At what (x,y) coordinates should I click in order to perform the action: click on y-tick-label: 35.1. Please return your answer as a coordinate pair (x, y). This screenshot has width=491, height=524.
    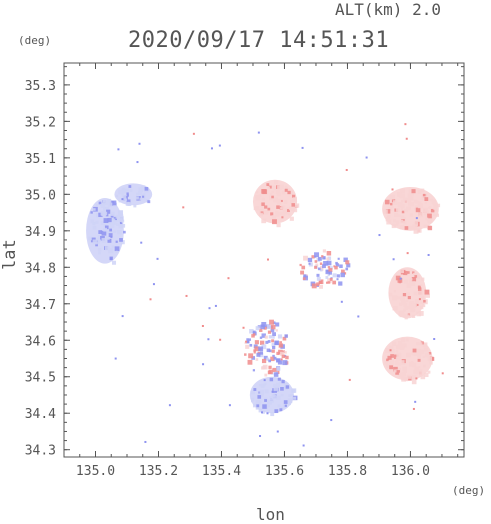
    Looking at the image, I should click on (40, 159).